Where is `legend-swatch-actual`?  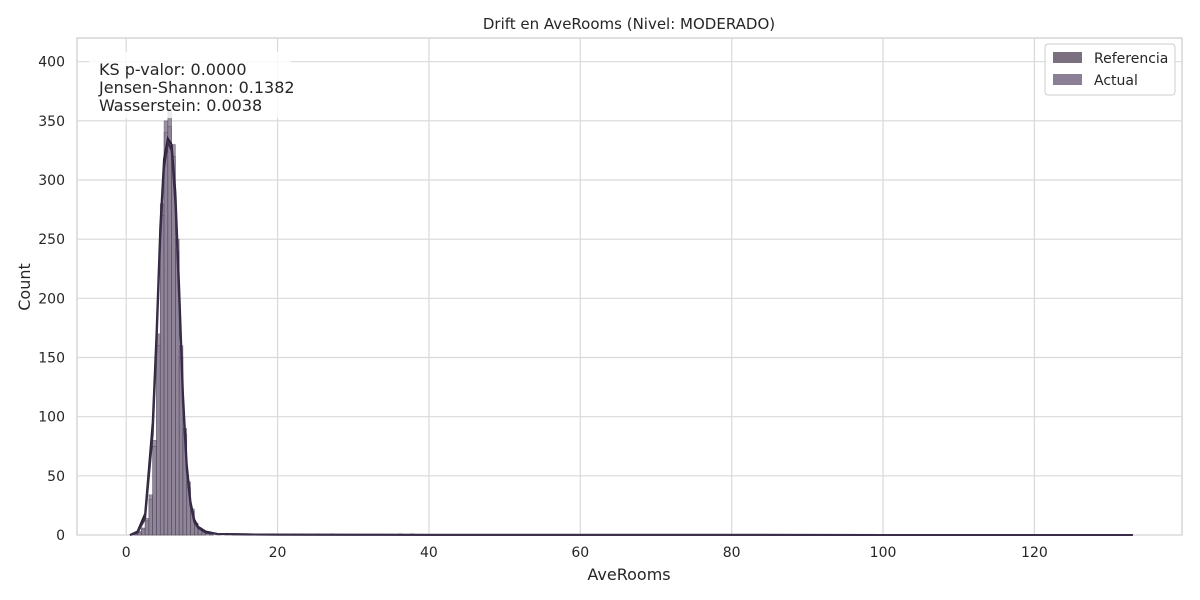 legend-swatch-actual is located at coordinates (1067, 79).